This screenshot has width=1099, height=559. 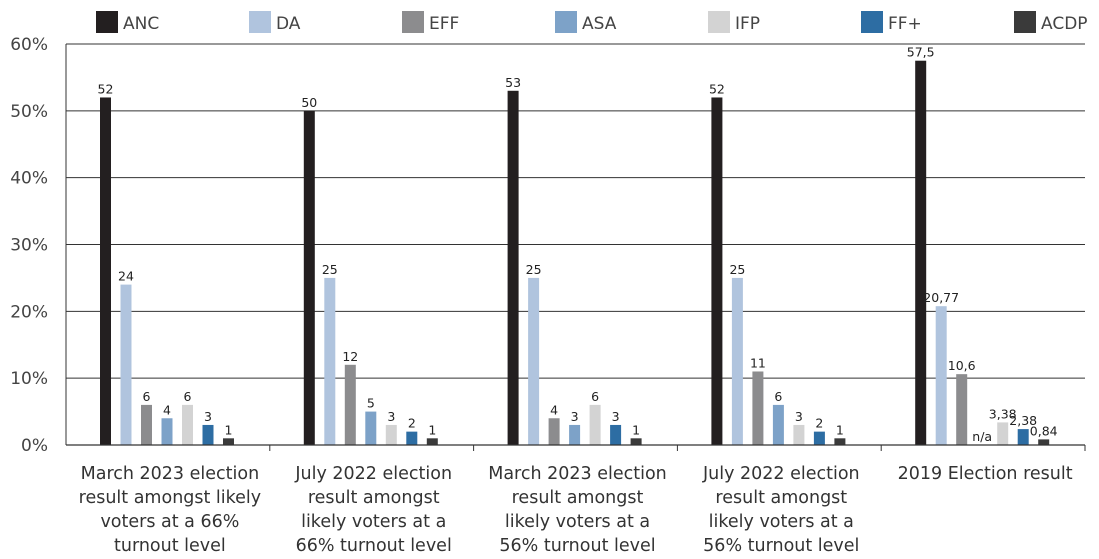 I want to click on data-label: 52, so click(x=106, y=88).